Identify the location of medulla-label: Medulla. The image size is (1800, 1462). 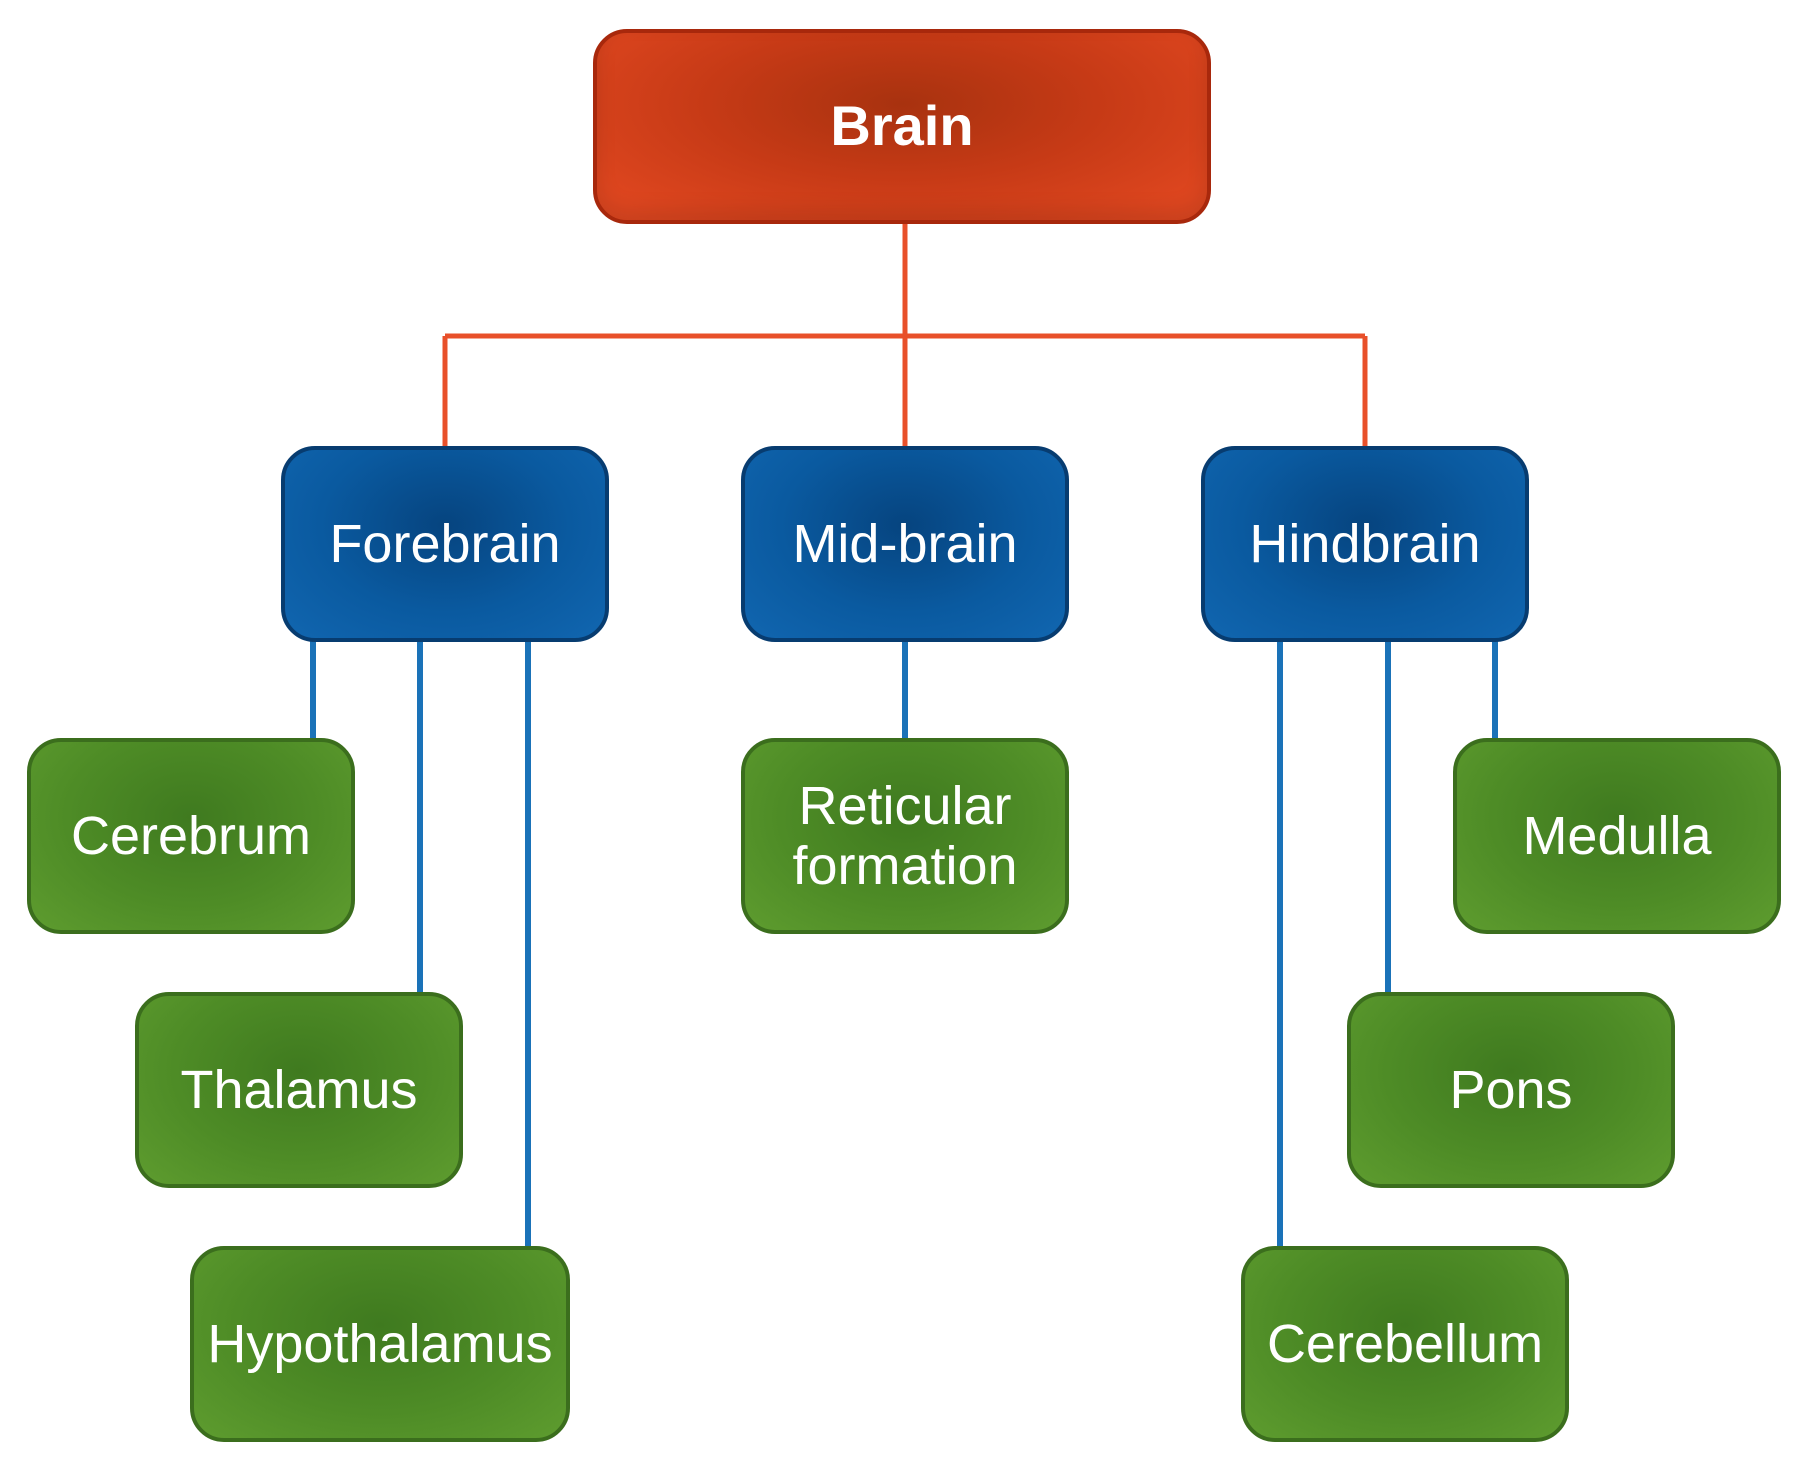
(1617, 835).